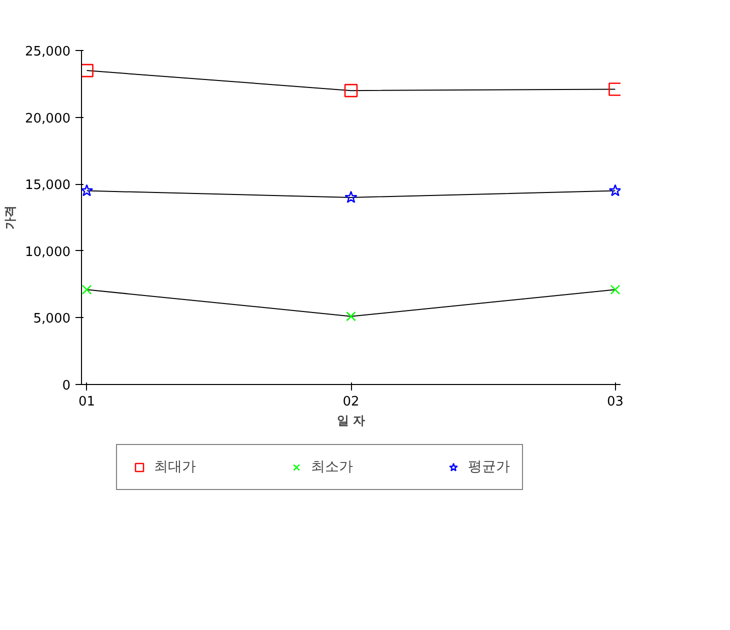  I want to click on legend-label: 최소가, so click(332, 467).